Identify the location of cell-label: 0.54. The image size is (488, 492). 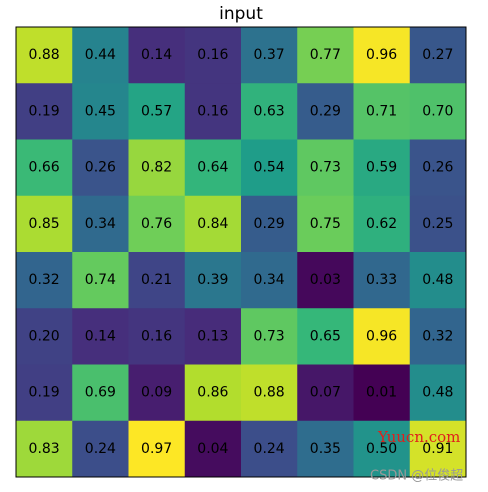
(269, 168).